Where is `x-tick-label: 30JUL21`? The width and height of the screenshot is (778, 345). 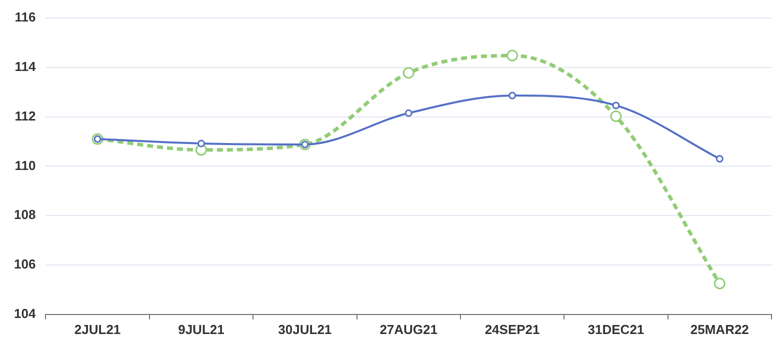 x-tick-label: 30JUL21 is located at coordinates (305, 329).